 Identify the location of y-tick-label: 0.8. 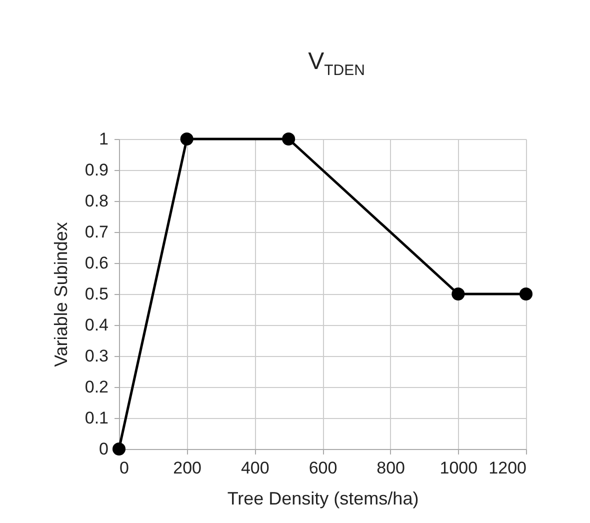
(96, 201).